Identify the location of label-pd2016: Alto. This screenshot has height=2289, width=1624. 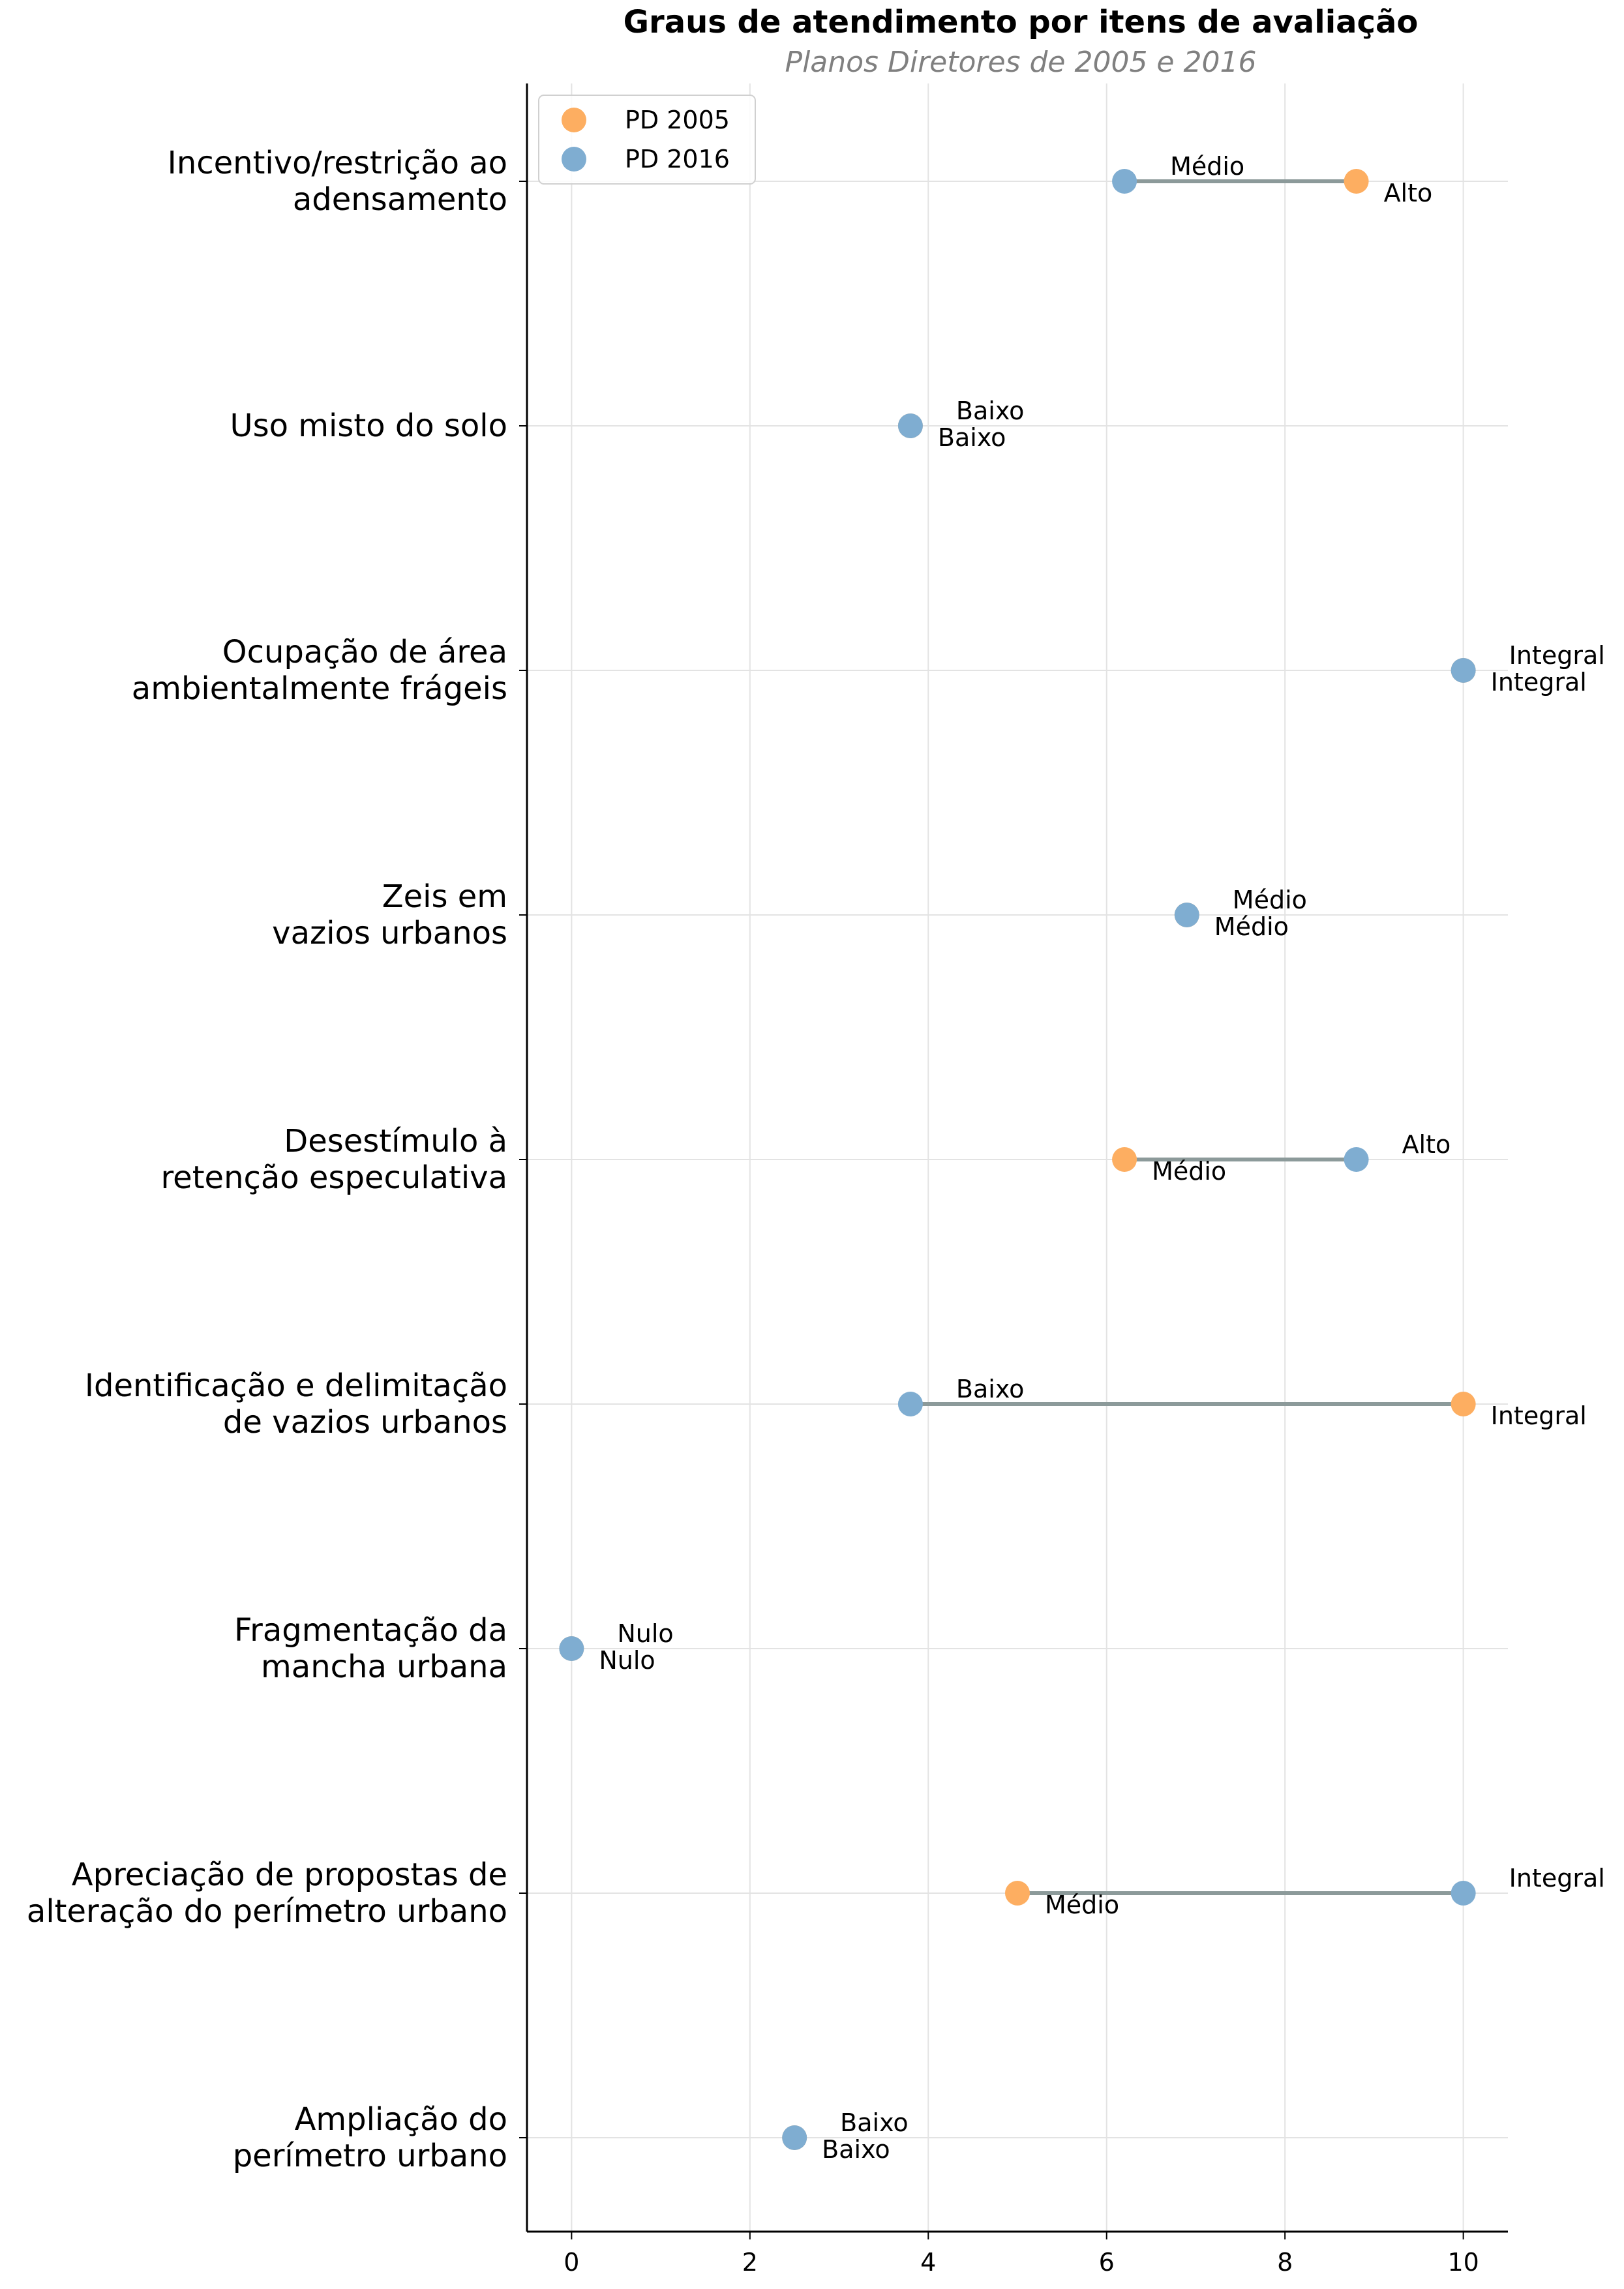
(1426, 1144).